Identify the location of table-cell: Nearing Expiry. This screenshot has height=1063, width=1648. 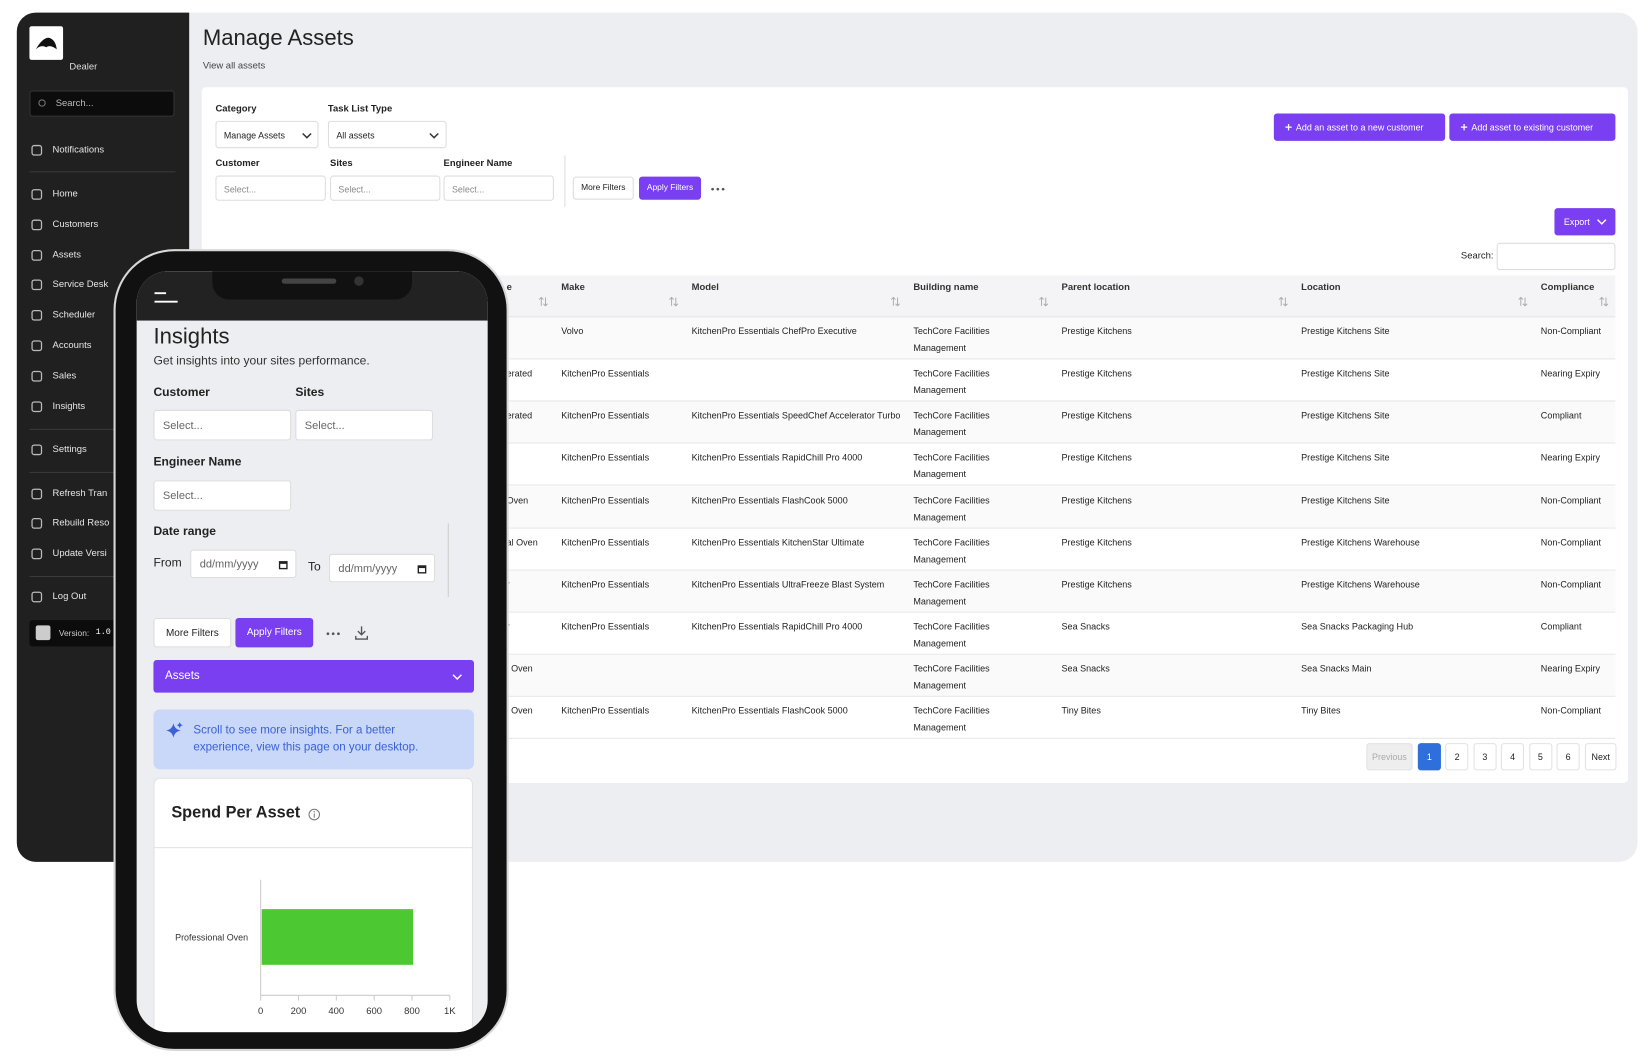
(1570, 457).